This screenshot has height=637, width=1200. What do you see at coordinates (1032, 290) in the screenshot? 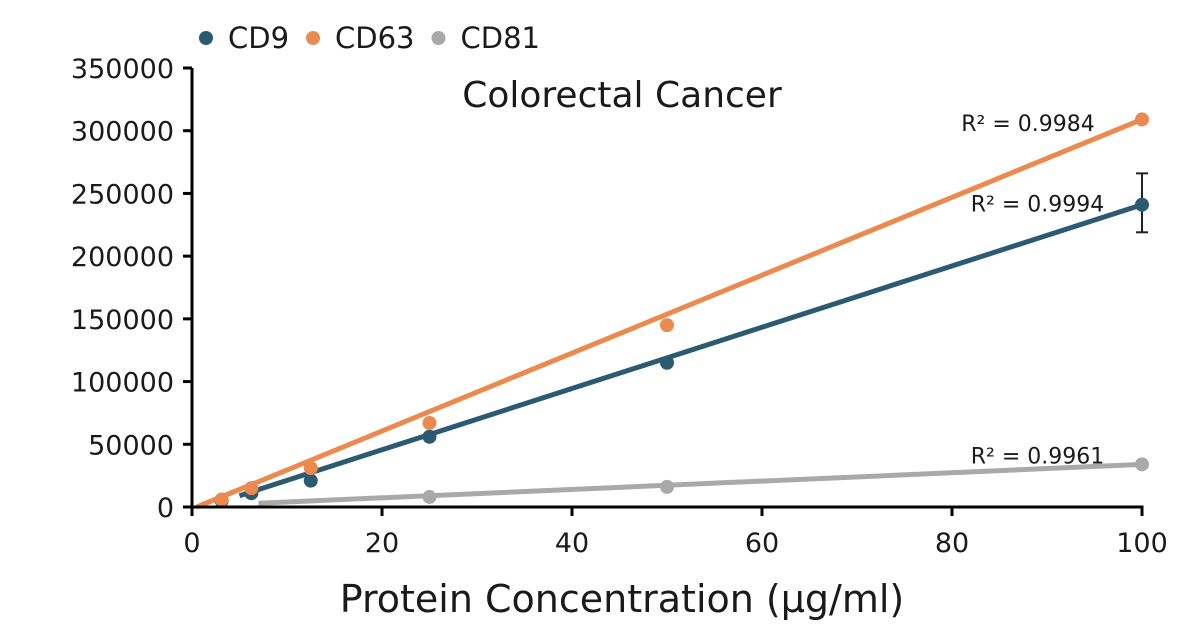
I see `r2-labels: R² = 0.9994 R² = 0.9984 R² = 0.9961` at bounding box center [1032, 290].